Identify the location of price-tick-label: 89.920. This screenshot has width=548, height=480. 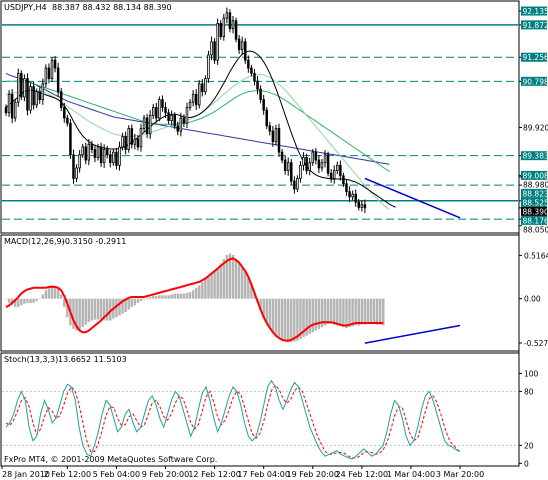
(535, 127).